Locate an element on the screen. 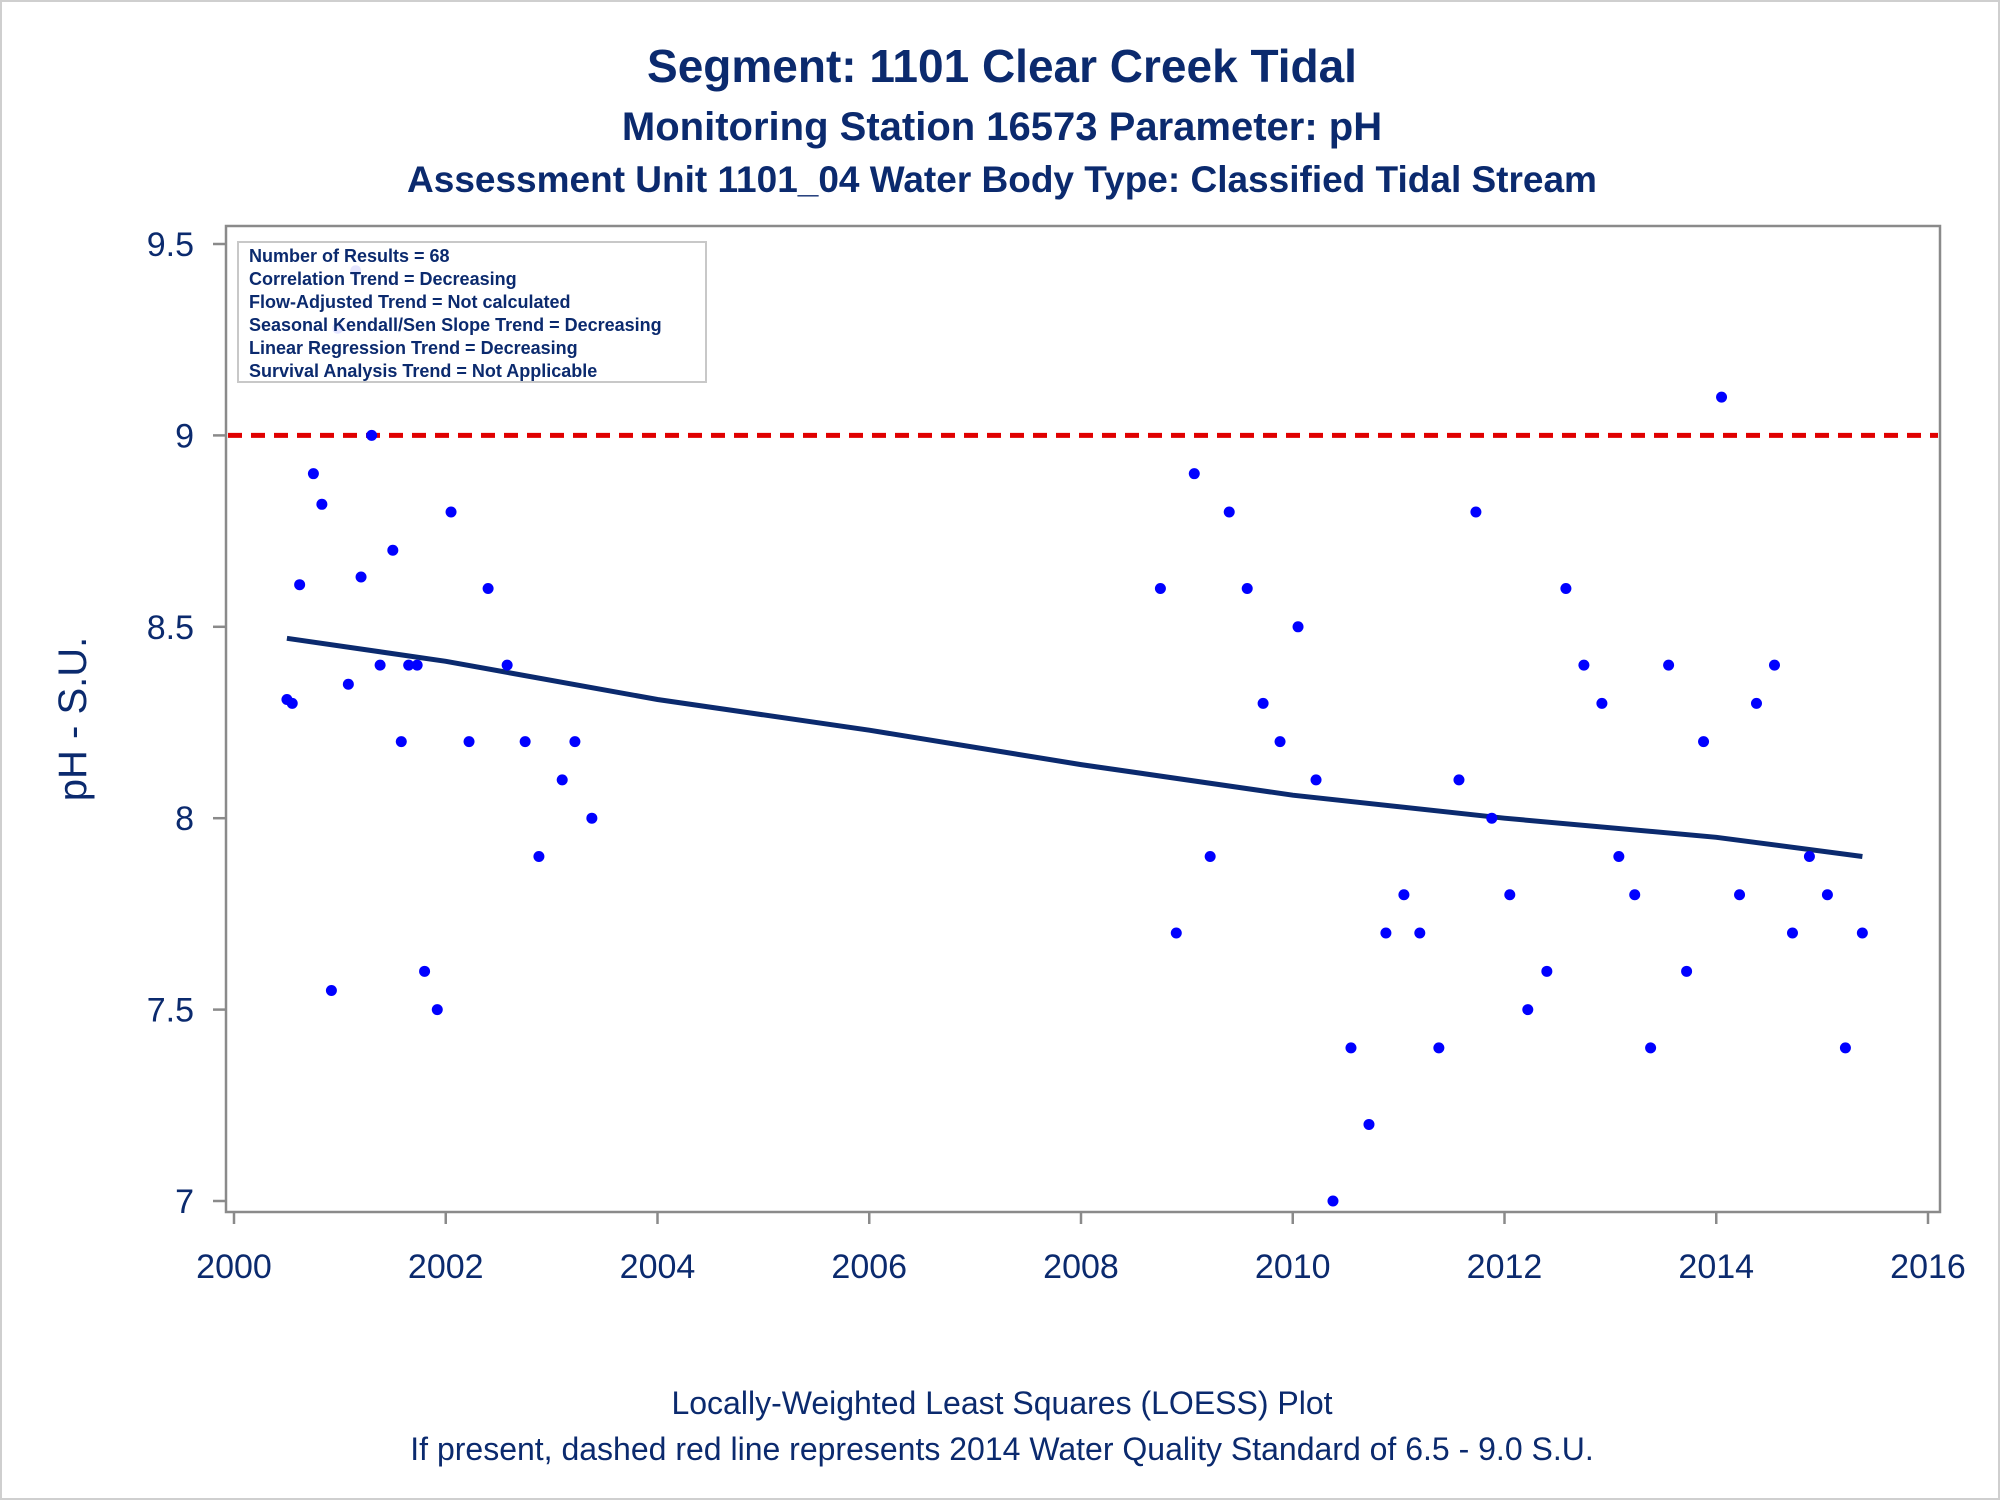 Image resolution: width=2000 pixels, height=1502 pixels. x-tick-label: 2004 is located at coordinates (658, 1267).